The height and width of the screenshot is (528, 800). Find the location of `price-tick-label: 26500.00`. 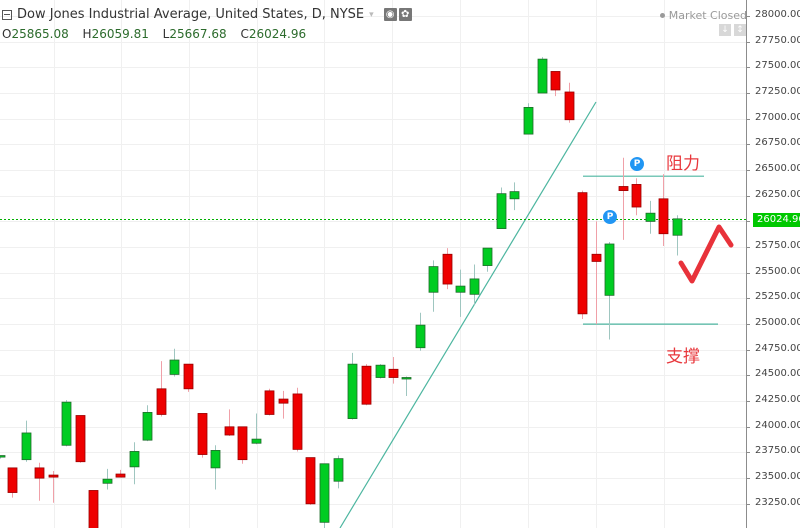

price-tick-label: 26500.00 is located at coordinates (777, 168).